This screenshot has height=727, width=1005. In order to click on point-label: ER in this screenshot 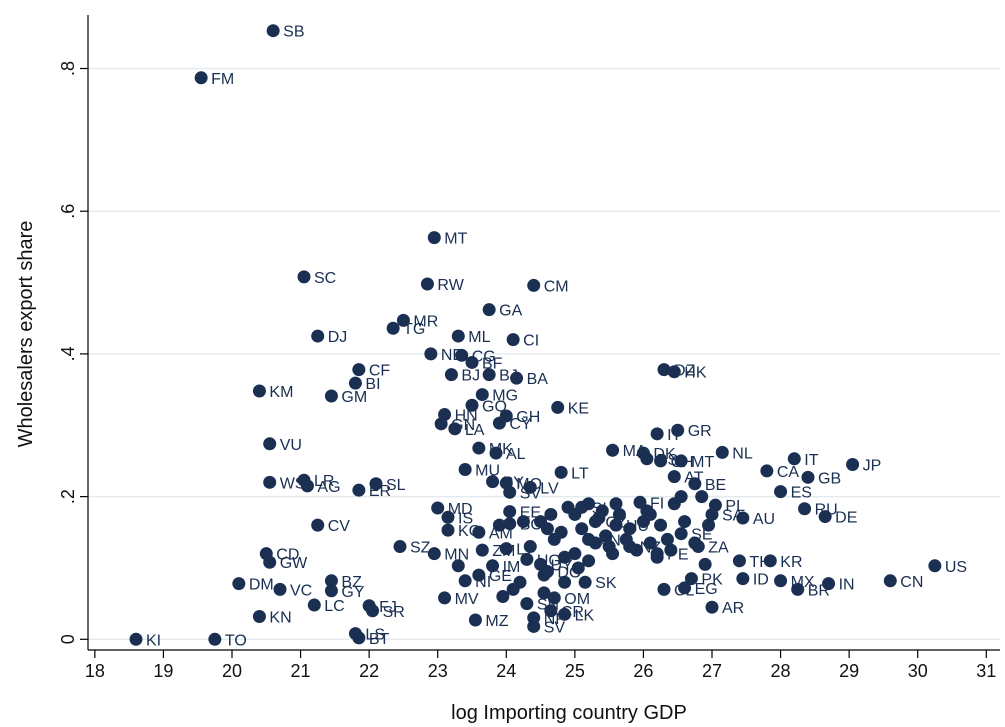, I will do `click(380, 491)`.